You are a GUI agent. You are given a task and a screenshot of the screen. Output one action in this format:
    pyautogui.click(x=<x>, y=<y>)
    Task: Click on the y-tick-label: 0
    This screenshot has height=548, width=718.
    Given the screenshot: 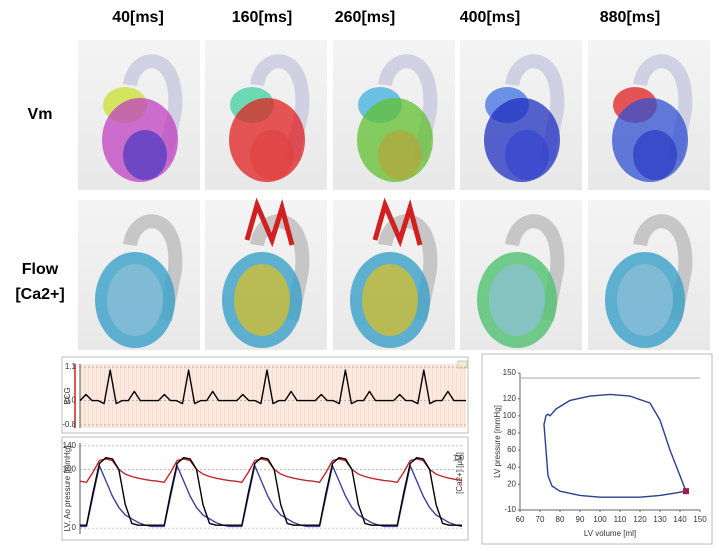 What is the action you would take?
    pyautogui.click(x=74, y=527)
    